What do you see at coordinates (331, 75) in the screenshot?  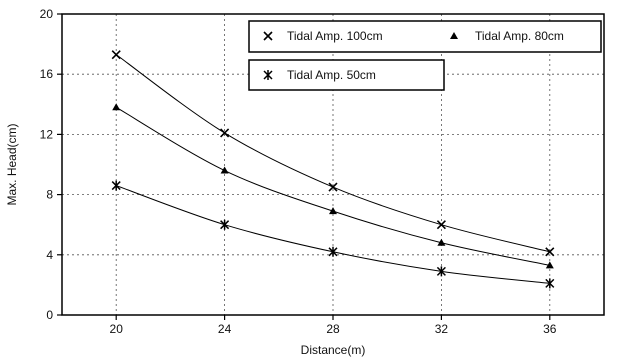 I see `legend-label-50cm: Tidal Amp. 50cm` at bounding box center [331, 75].